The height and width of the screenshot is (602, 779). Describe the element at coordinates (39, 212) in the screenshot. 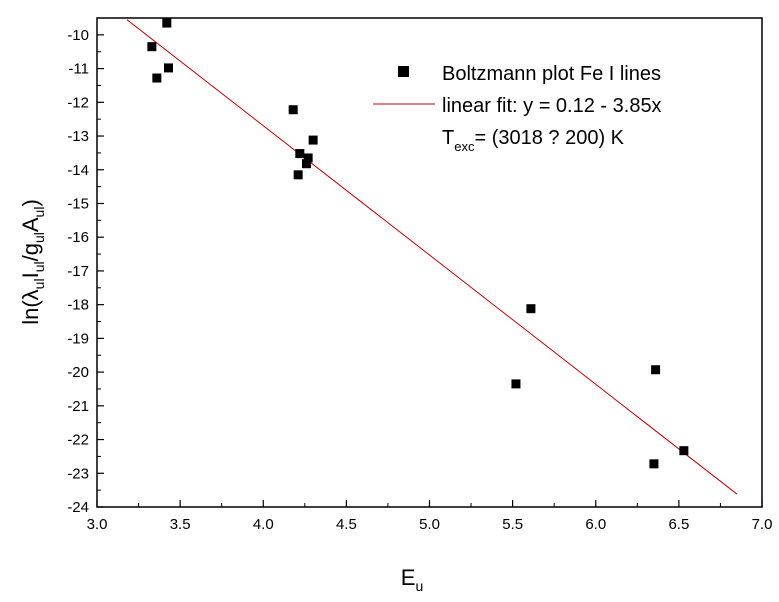

I see `y-axis-title-sub-4: ul` at that location.